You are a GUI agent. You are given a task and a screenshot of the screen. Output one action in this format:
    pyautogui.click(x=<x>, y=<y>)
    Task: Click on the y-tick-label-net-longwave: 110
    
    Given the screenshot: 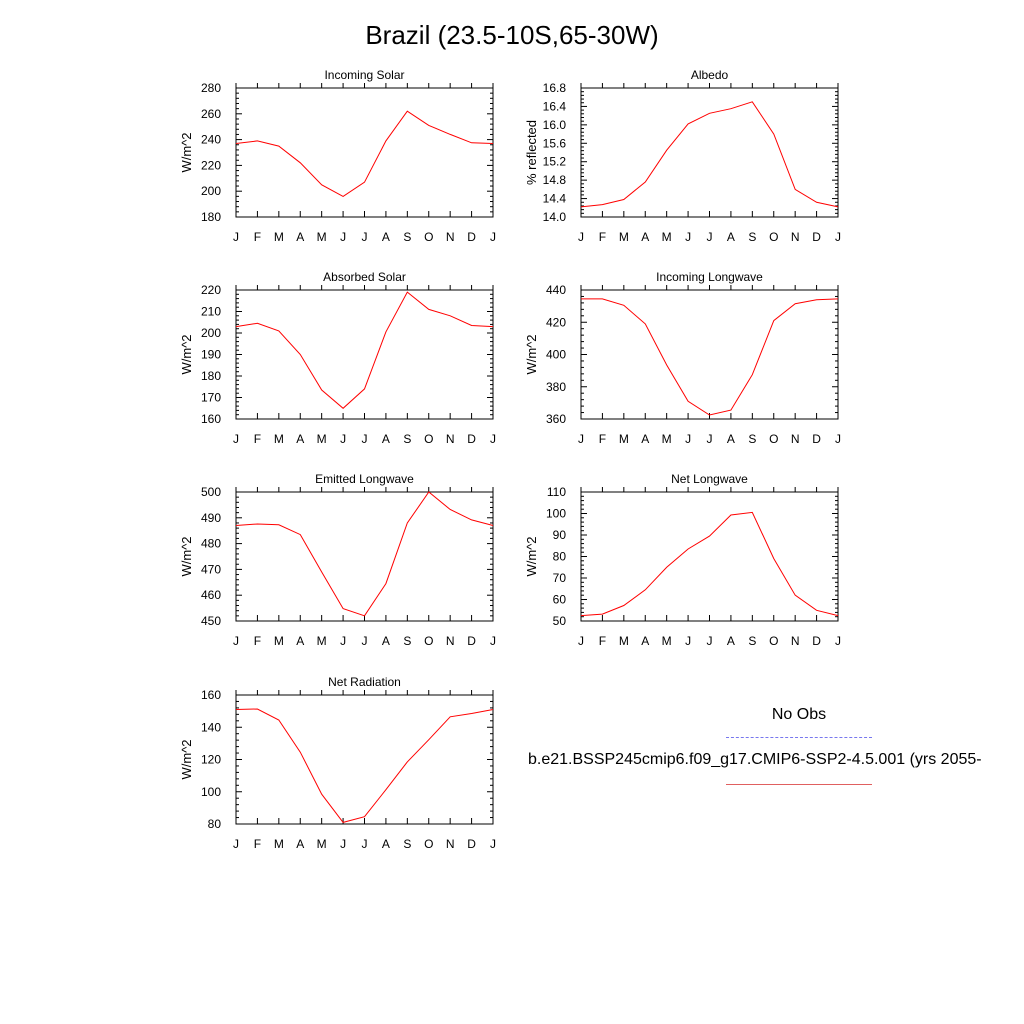 What is the action you would take?
    pyautogui.click(x=556, y=492)
    